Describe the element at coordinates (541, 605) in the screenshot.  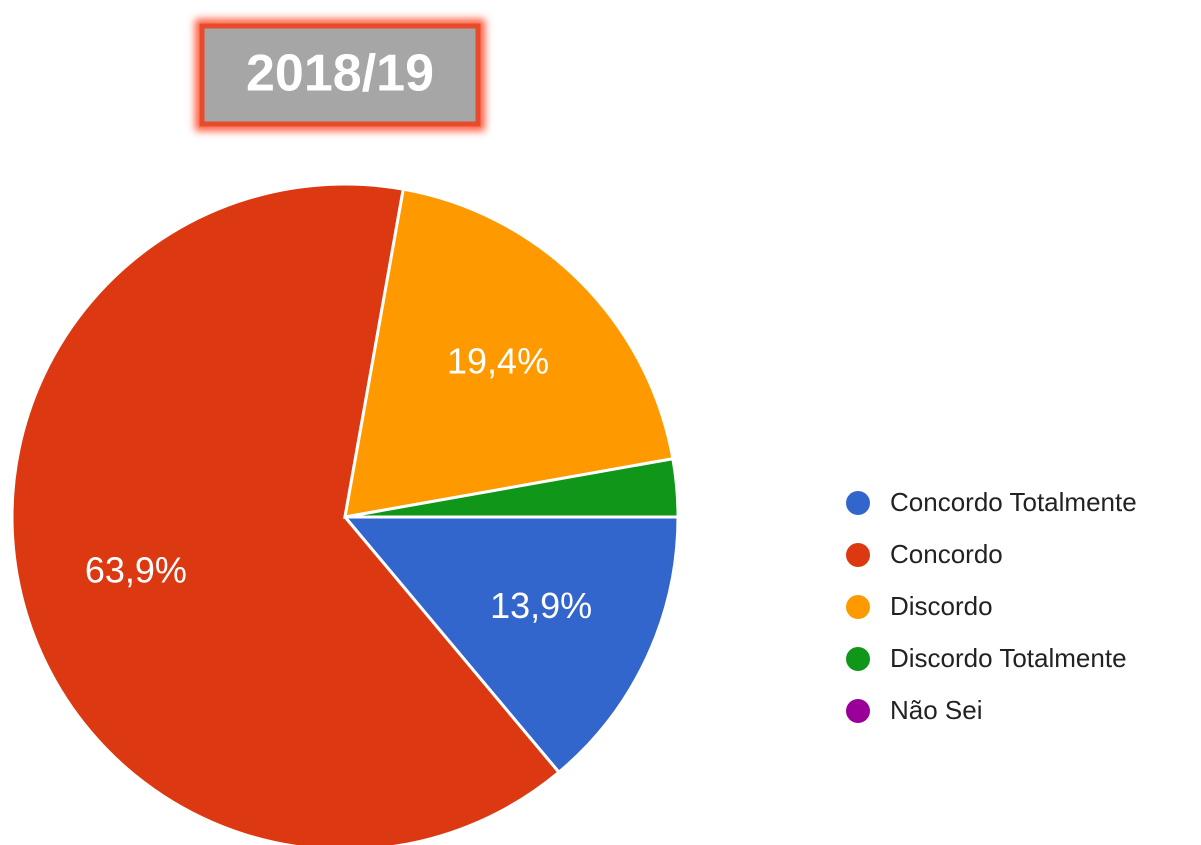
I see `slice-label: 13,9%` at that location.